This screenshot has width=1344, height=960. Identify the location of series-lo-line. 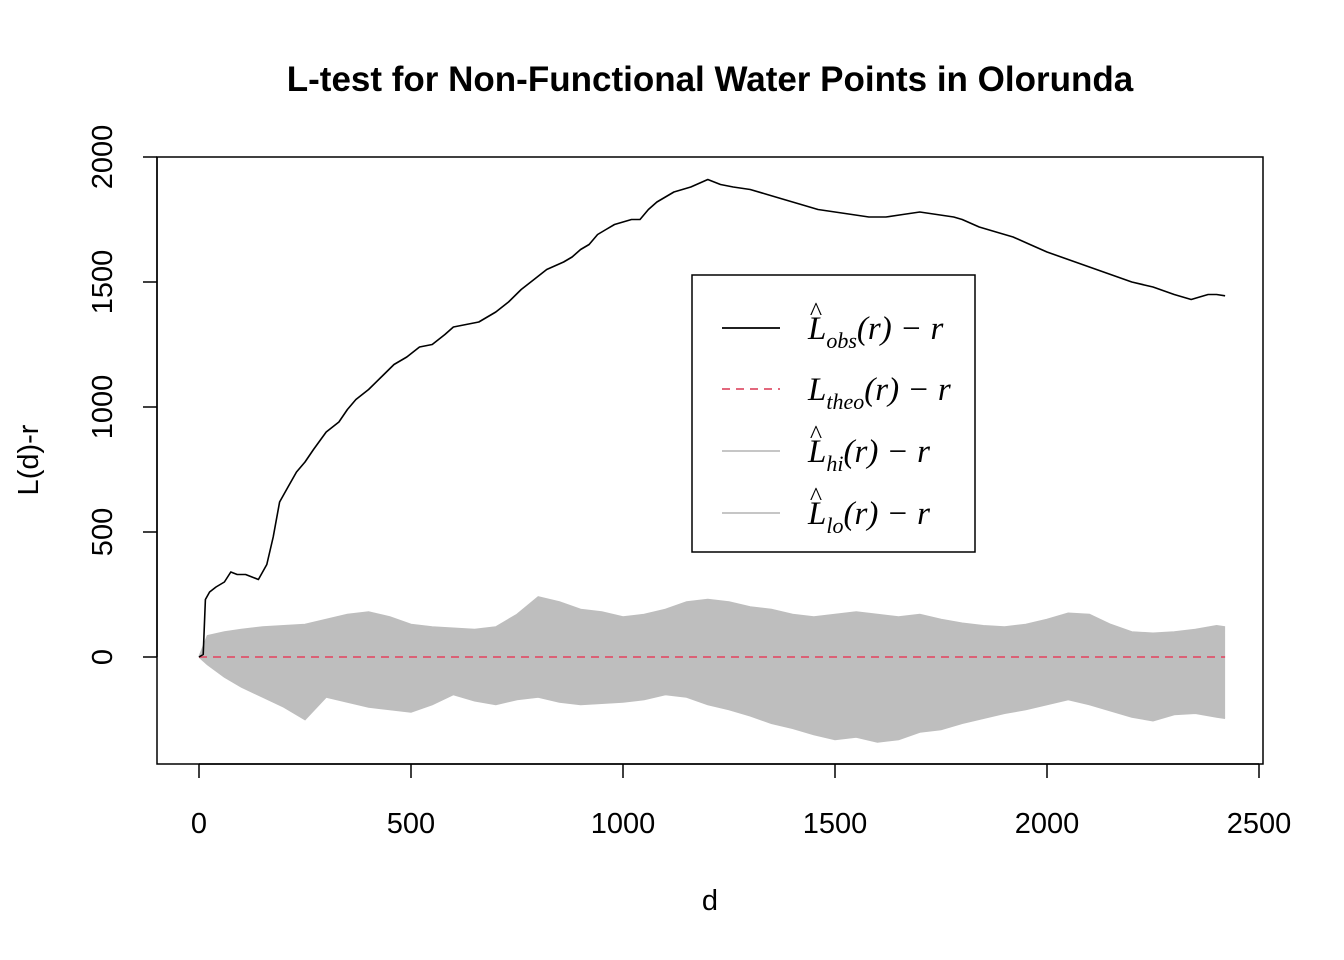
(712, 699).